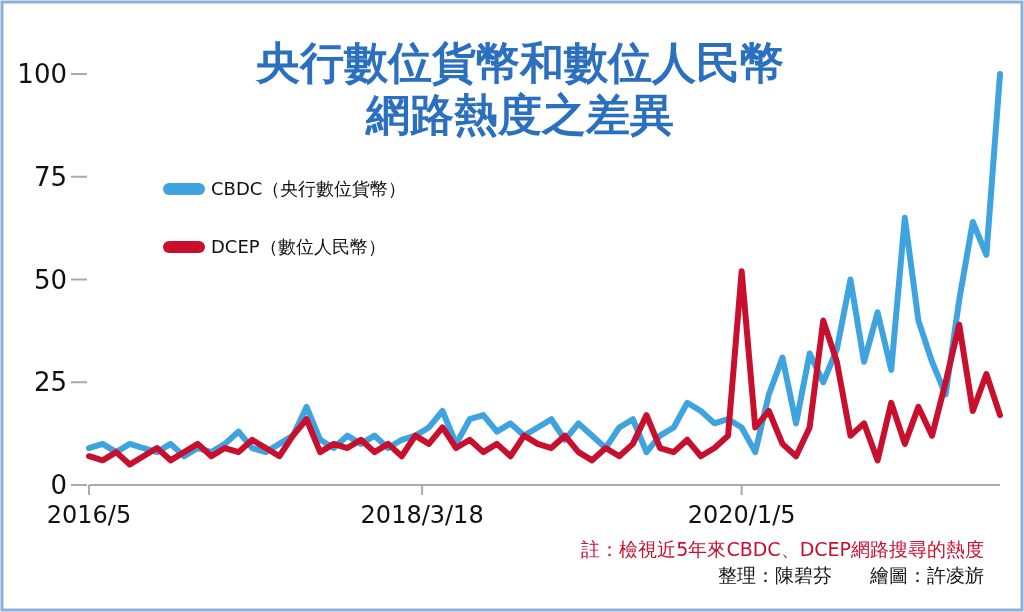  I want to click on x-tick-label: 2018/3/18, so click(422, 515).